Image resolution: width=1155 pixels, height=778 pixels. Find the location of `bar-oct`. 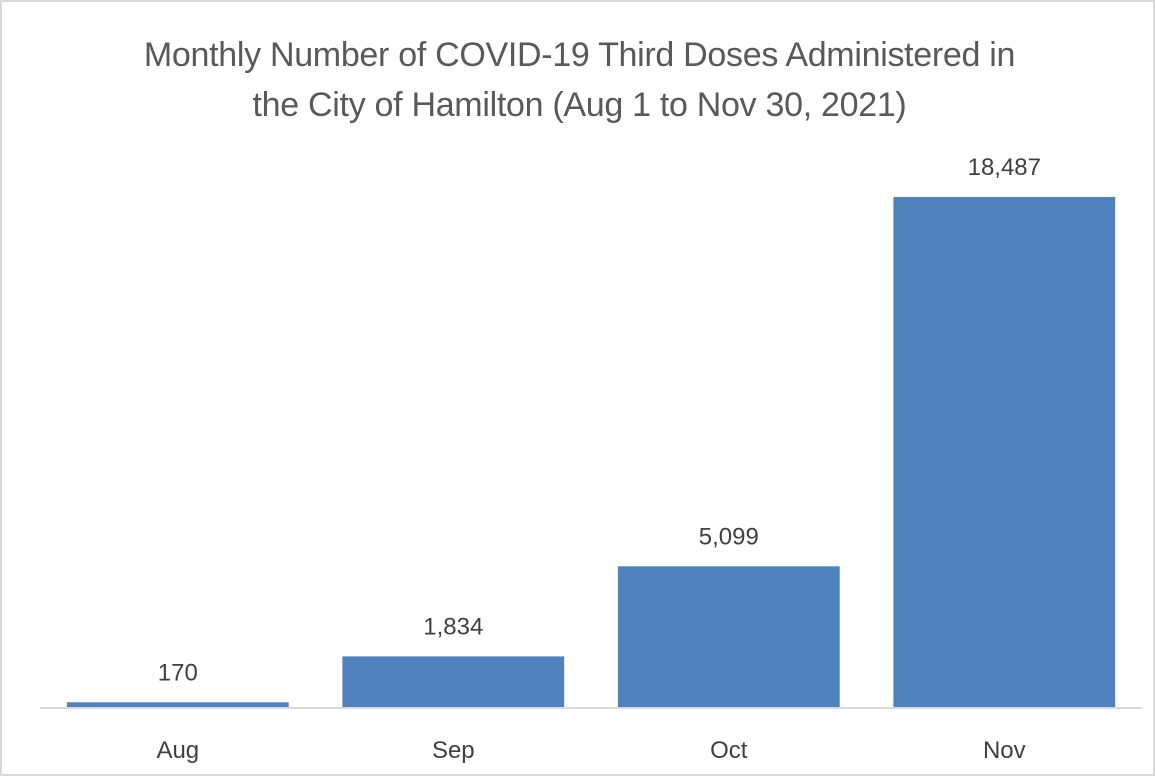

bar-oct is located at coordinates (728, 636).